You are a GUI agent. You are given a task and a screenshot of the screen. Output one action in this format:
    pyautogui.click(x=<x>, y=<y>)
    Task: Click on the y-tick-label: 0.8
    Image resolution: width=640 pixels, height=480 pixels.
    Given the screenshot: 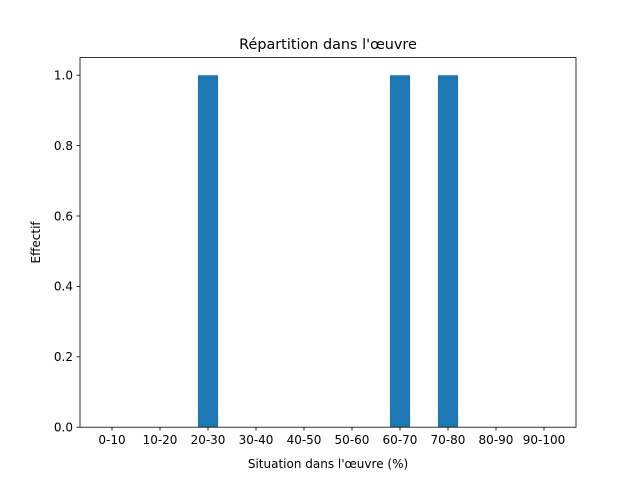 What is the action you would take?
    pyautogui.click(x=63, y=146)
    